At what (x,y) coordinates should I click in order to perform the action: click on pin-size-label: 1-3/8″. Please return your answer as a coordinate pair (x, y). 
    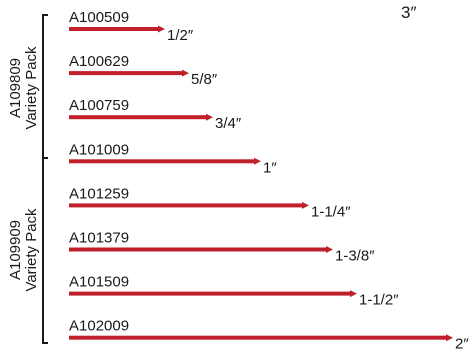
    Looking at the image, I should click on (355, 256).